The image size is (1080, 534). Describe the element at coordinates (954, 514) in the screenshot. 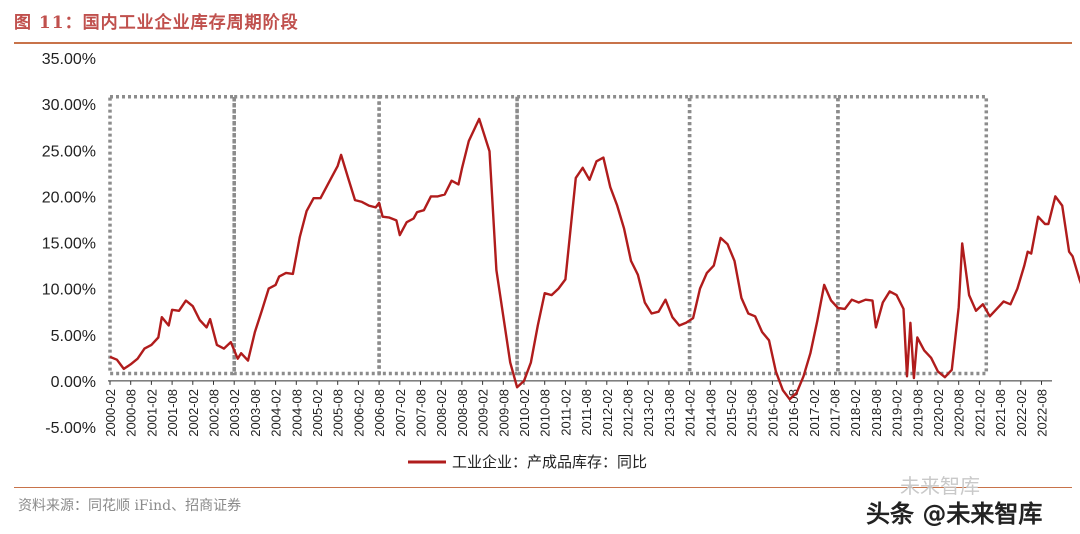

I see `watermark-text: 头条 @未来智库` at that location.